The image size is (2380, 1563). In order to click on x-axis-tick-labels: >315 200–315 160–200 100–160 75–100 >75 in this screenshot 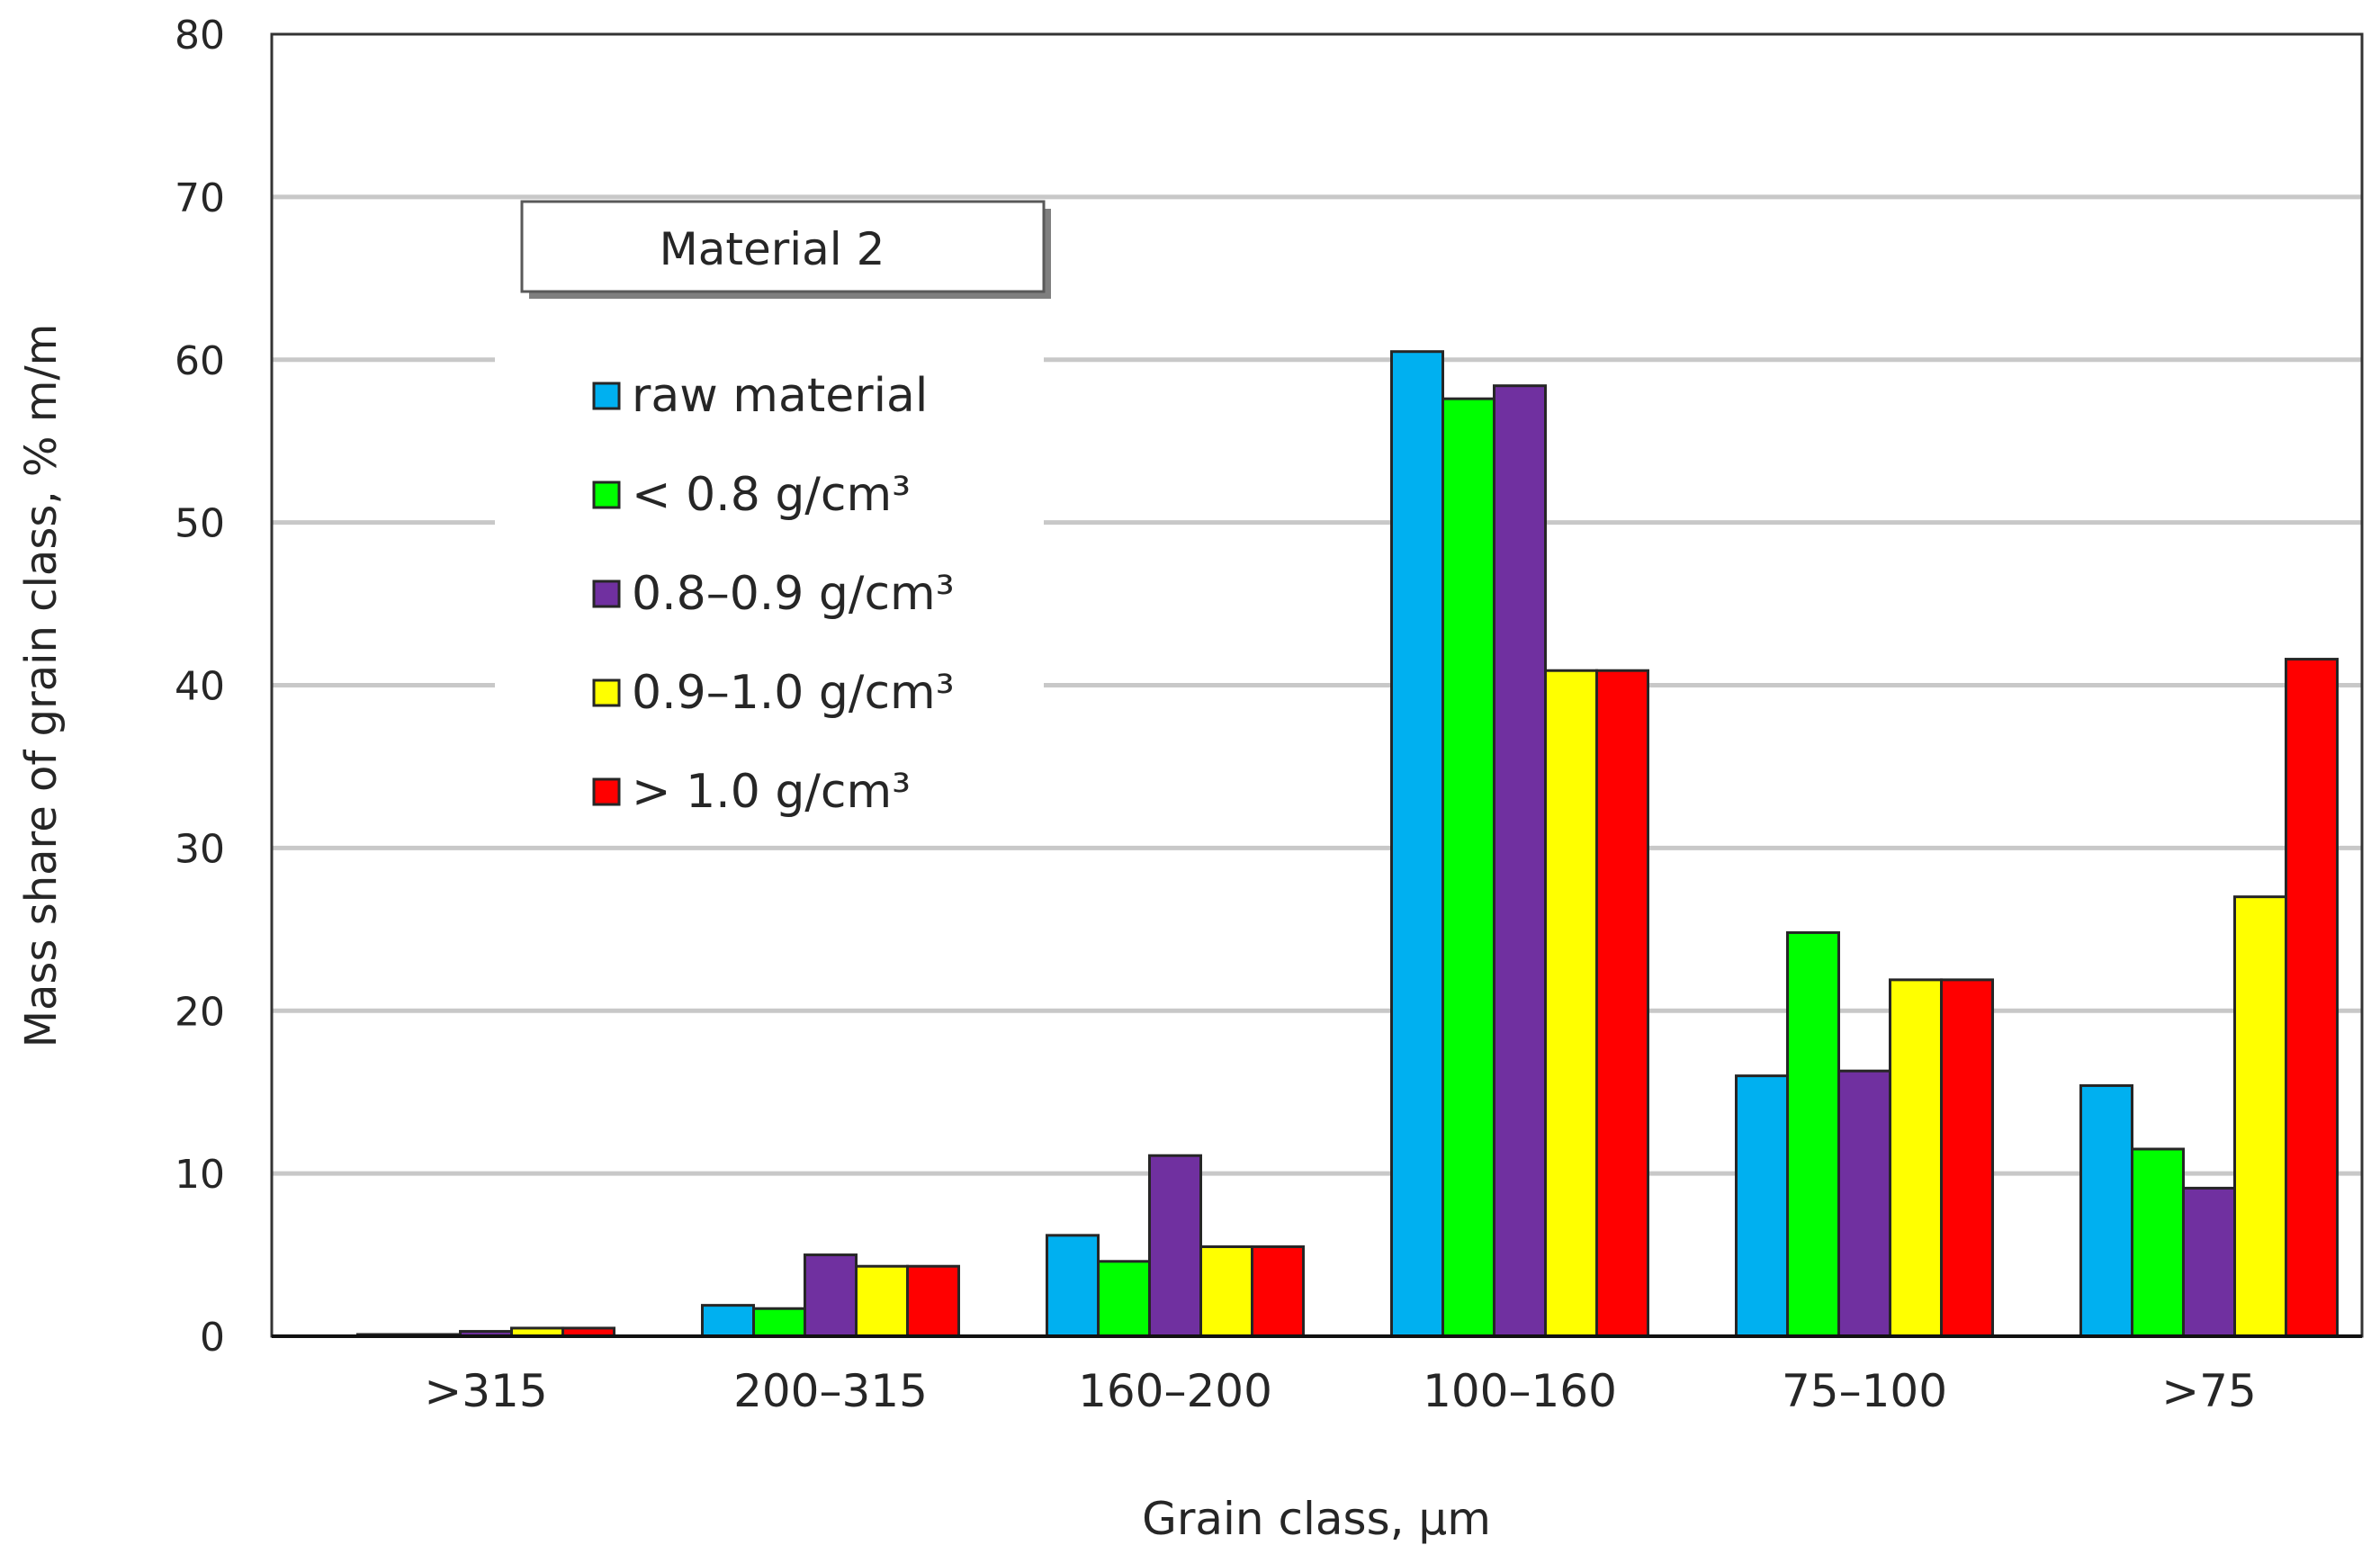, I will do `click(1340, 1391)`.